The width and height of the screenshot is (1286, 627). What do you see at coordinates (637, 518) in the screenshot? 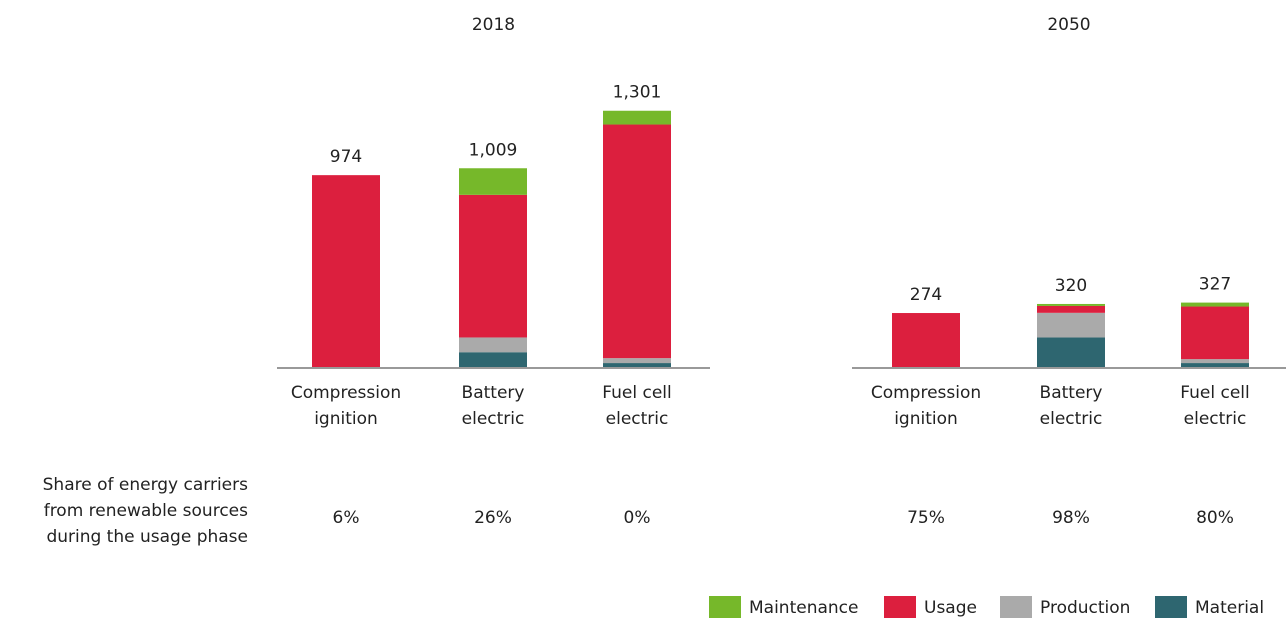
I see `renewable-share: 0%` at bounding box center [637, 518].